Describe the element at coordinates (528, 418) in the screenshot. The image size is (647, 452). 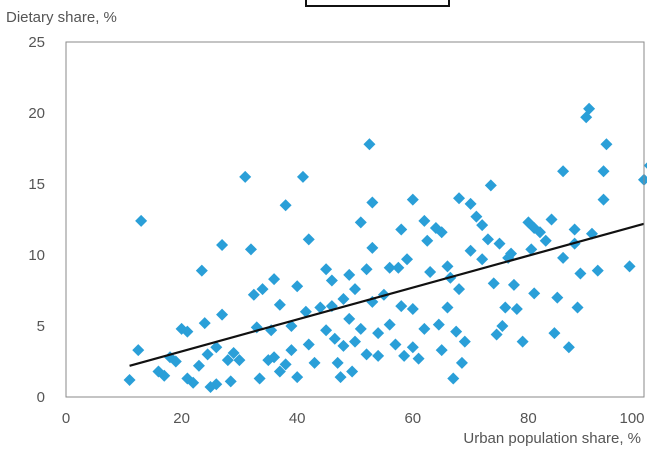
I see `x-tick-label: 80` at that location.